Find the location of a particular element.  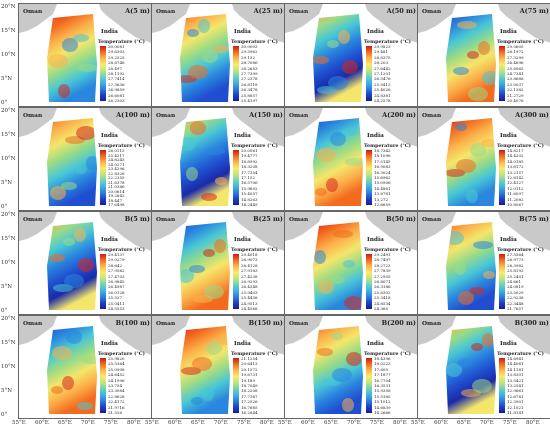

legend-tick: 26.6081 is located at coordinates (116, 95).